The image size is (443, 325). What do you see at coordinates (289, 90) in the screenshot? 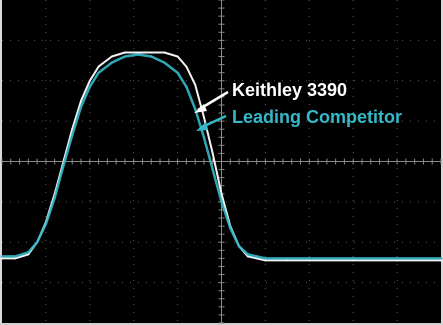
I see `legend-label-keithley: Keithley 3390` at bounding box center [289, 90].